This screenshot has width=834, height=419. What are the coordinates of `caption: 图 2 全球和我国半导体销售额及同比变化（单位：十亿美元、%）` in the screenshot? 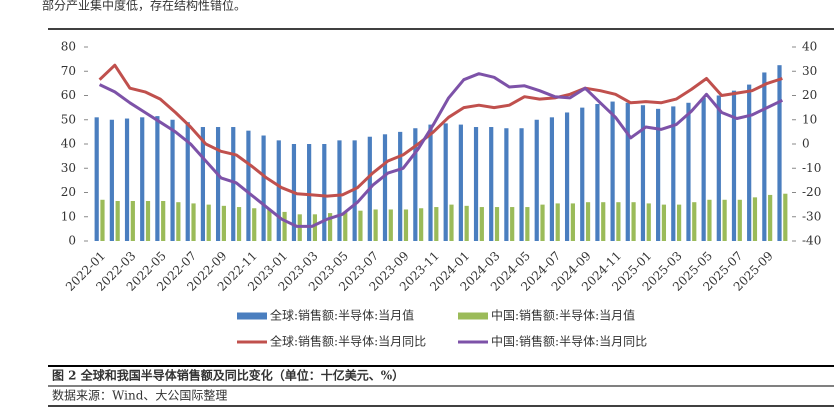 It's located at (228, 375).